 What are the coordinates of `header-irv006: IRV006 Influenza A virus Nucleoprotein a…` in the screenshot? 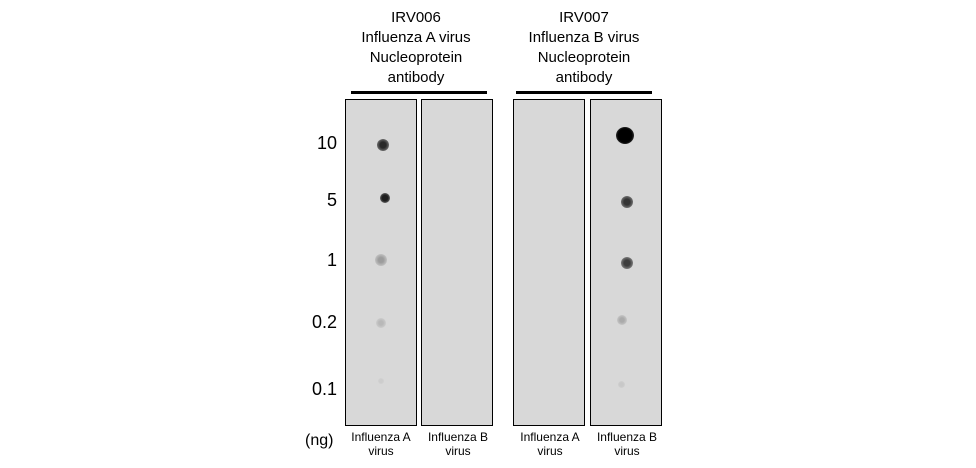 It's located at (416, 48).